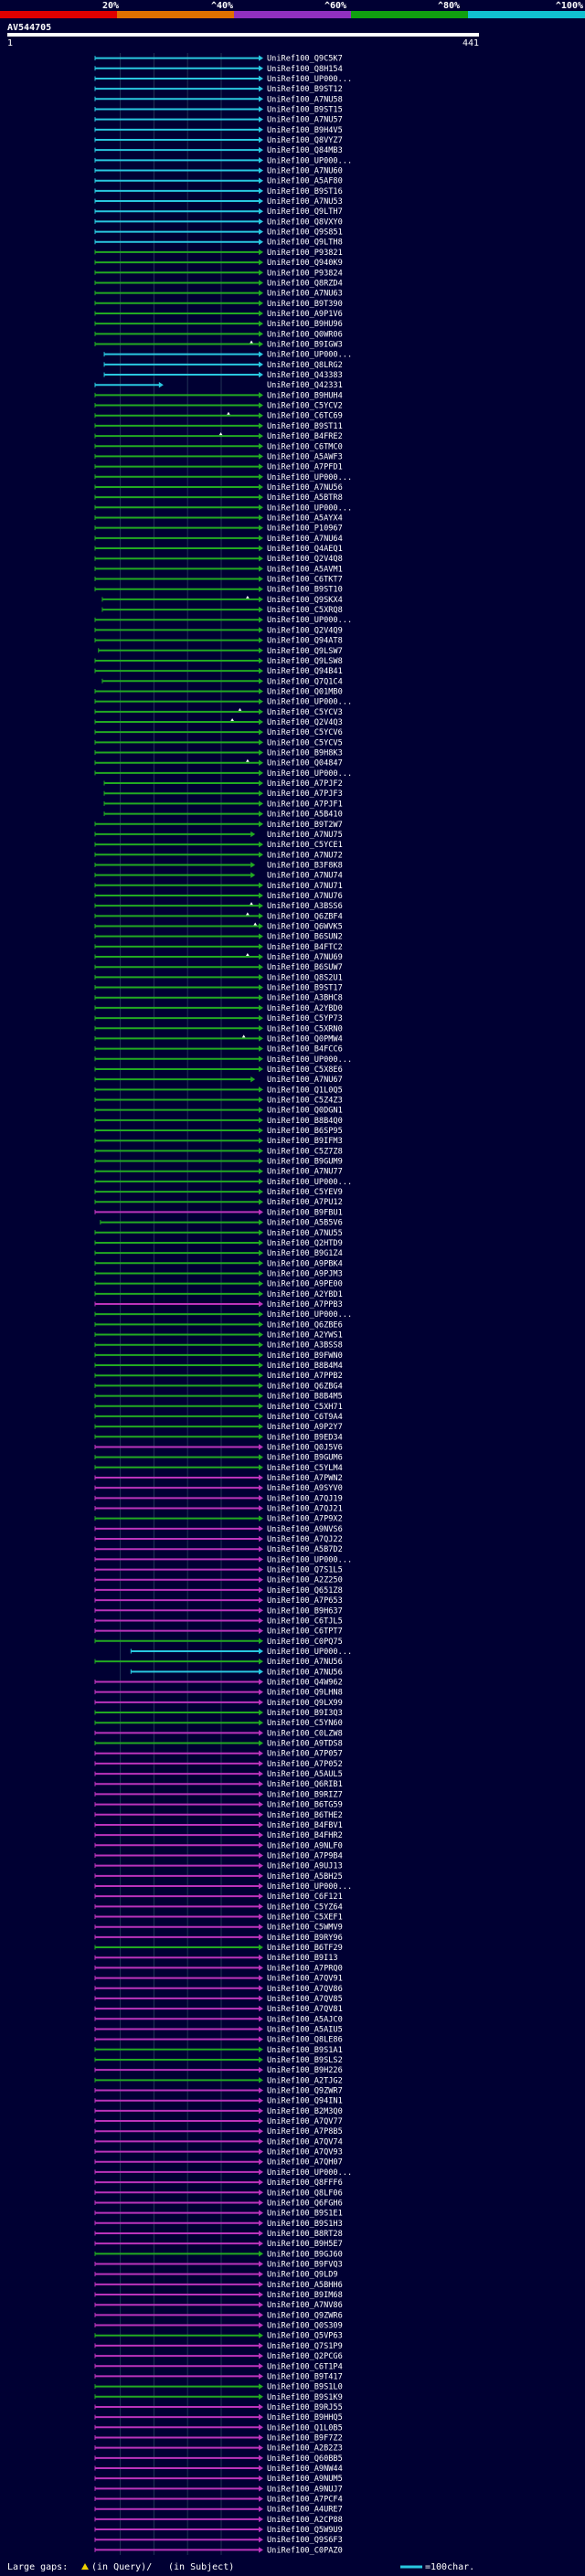 The image size is (585, 2576). I want to click on hit-label: UniRef100_B9ST11, so click(305, 426).